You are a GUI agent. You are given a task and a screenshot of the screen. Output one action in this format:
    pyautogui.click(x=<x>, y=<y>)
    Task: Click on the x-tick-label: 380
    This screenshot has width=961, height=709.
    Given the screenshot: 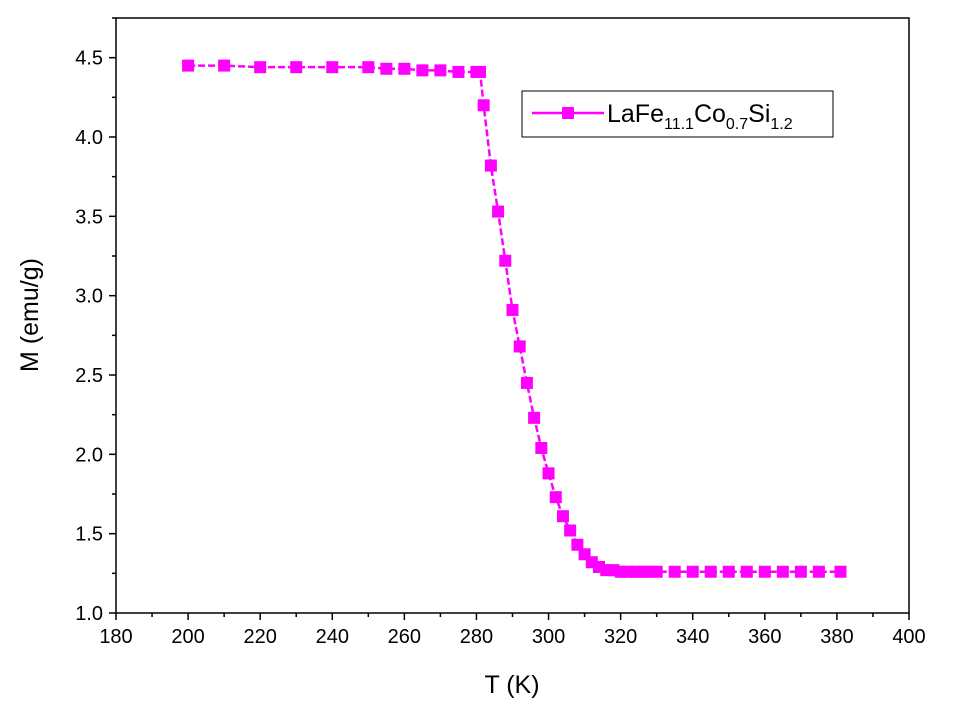 What is the action you would take?
    pyautogui.click(x=836, y=637)
    